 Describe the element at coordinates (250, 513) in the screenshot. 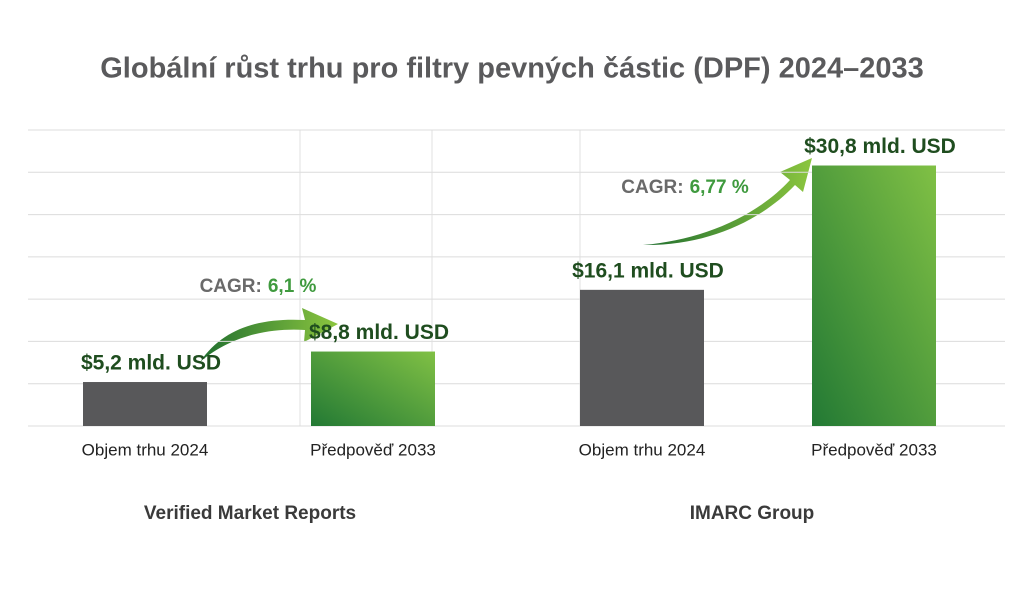

I see `source-label: Verified Market Reports` at that location.